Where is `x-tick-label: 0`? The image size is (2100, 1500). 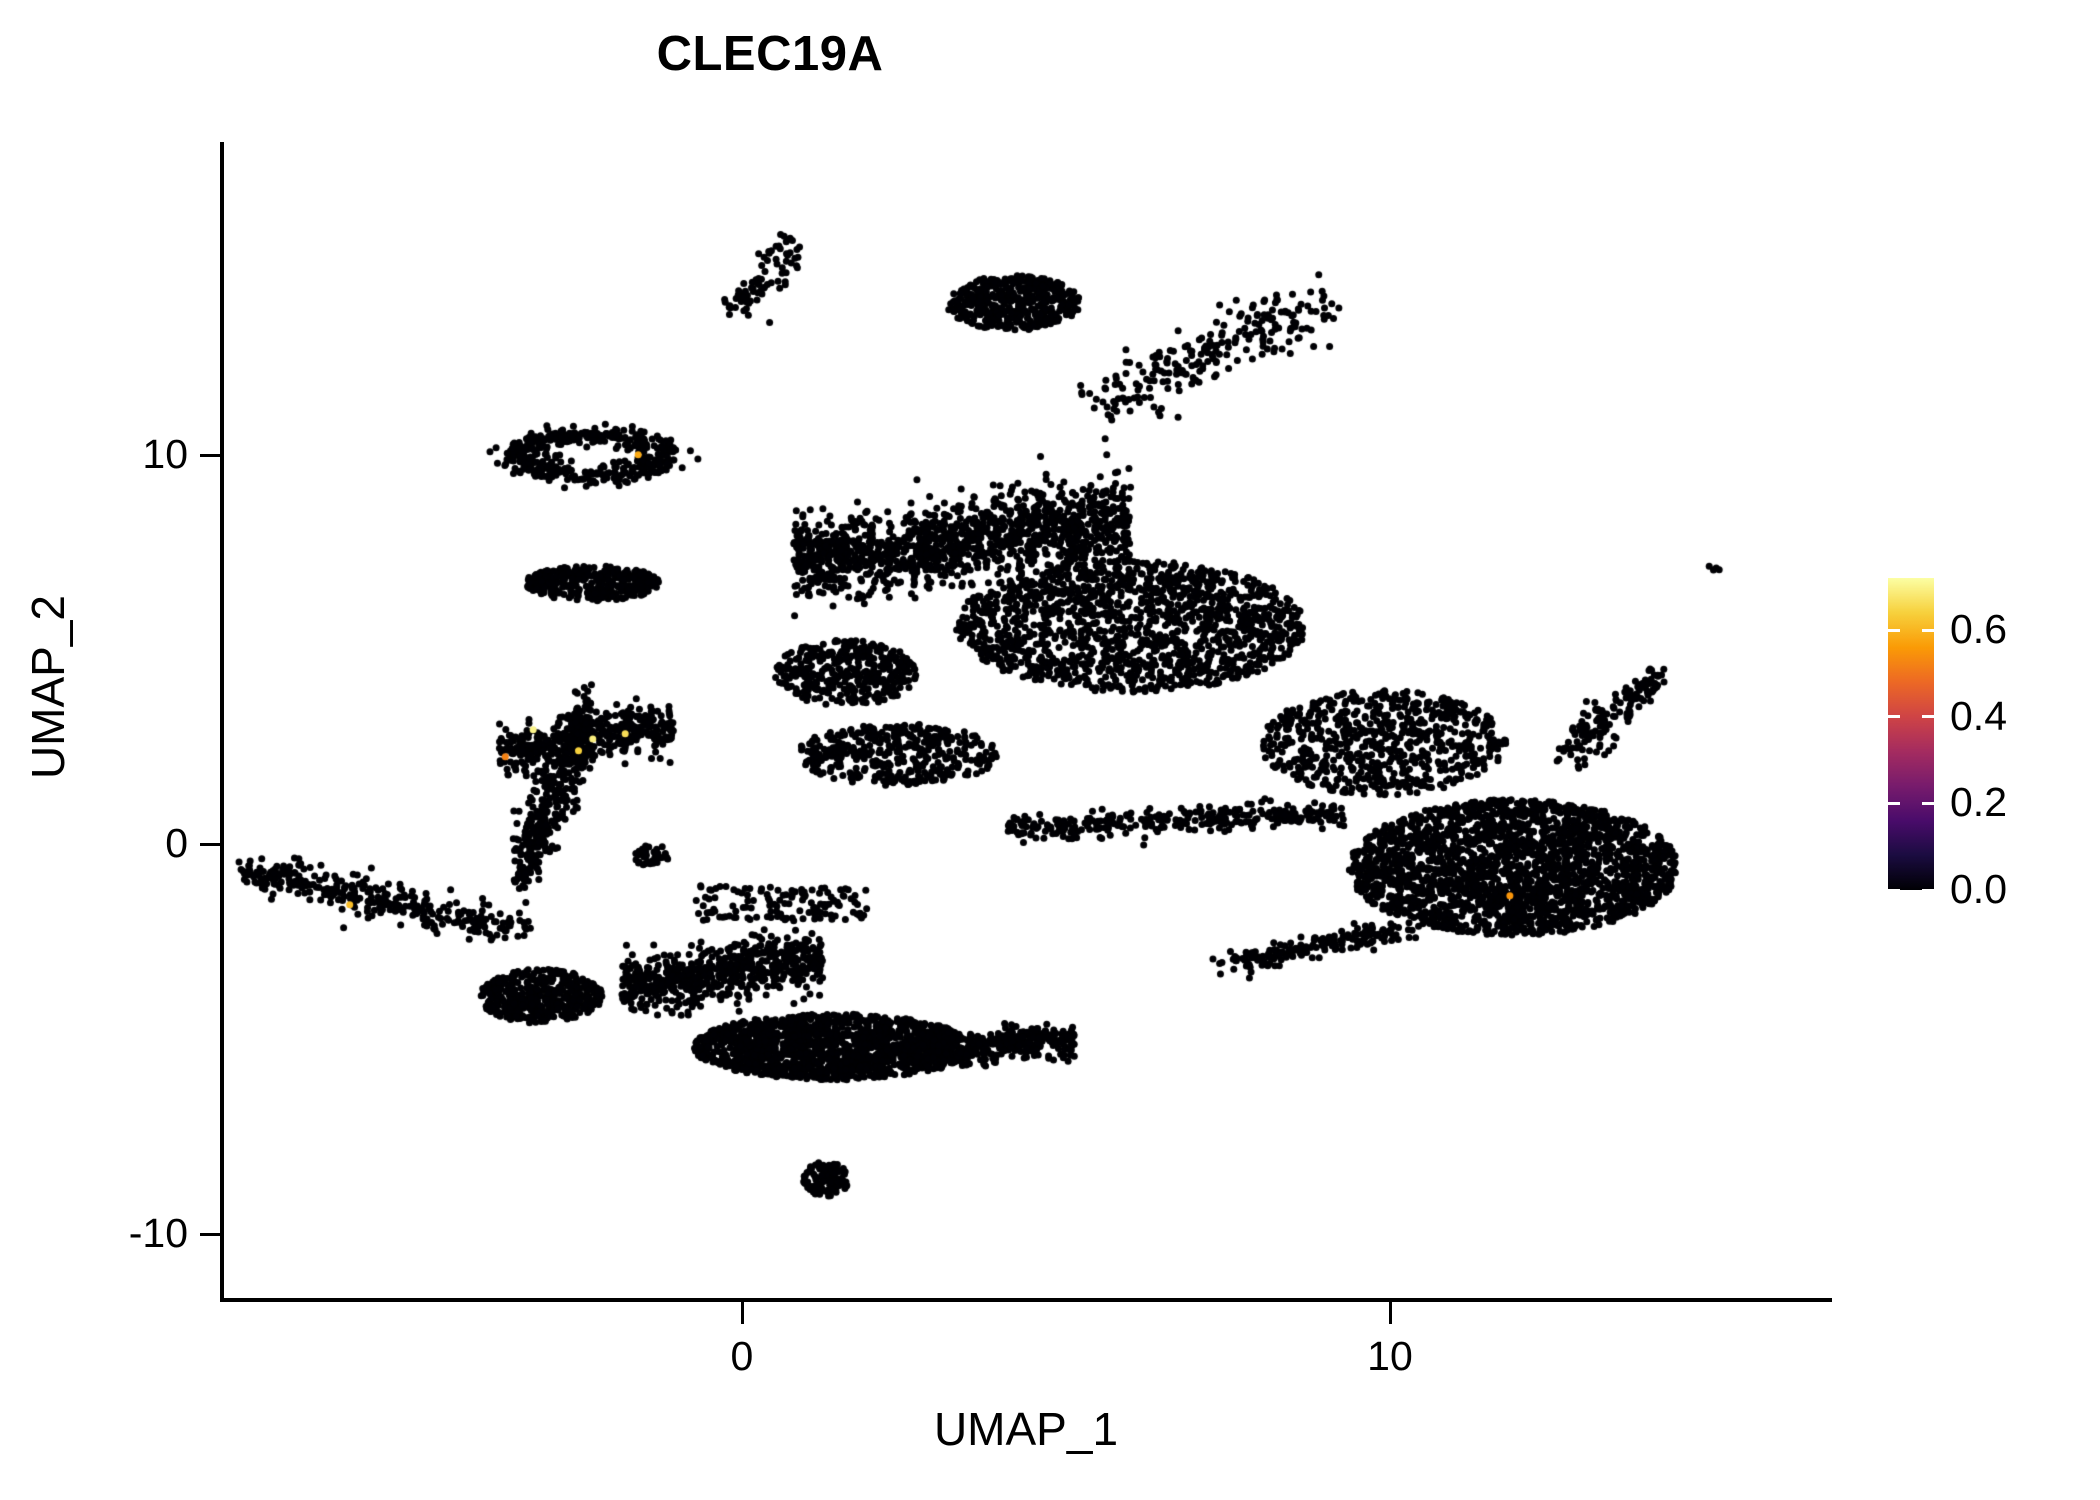 x-tick-label: 0 is located at coordinates (742, 1356).